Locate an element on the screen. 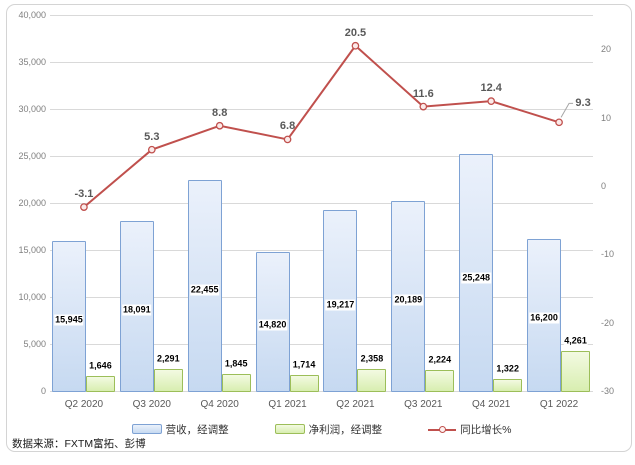  yoy-growth-label: 11.6 is located at coordinates (423, 93).